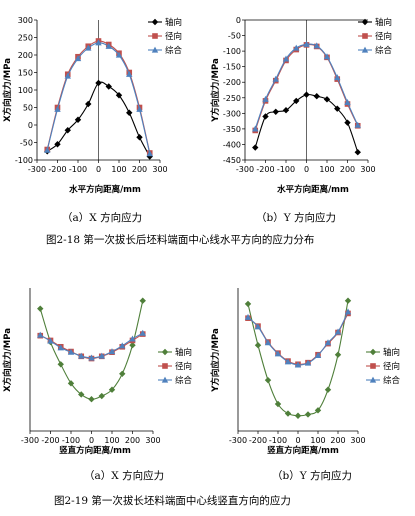  I want to click on x-tick-label: 100, so click(118, 169).